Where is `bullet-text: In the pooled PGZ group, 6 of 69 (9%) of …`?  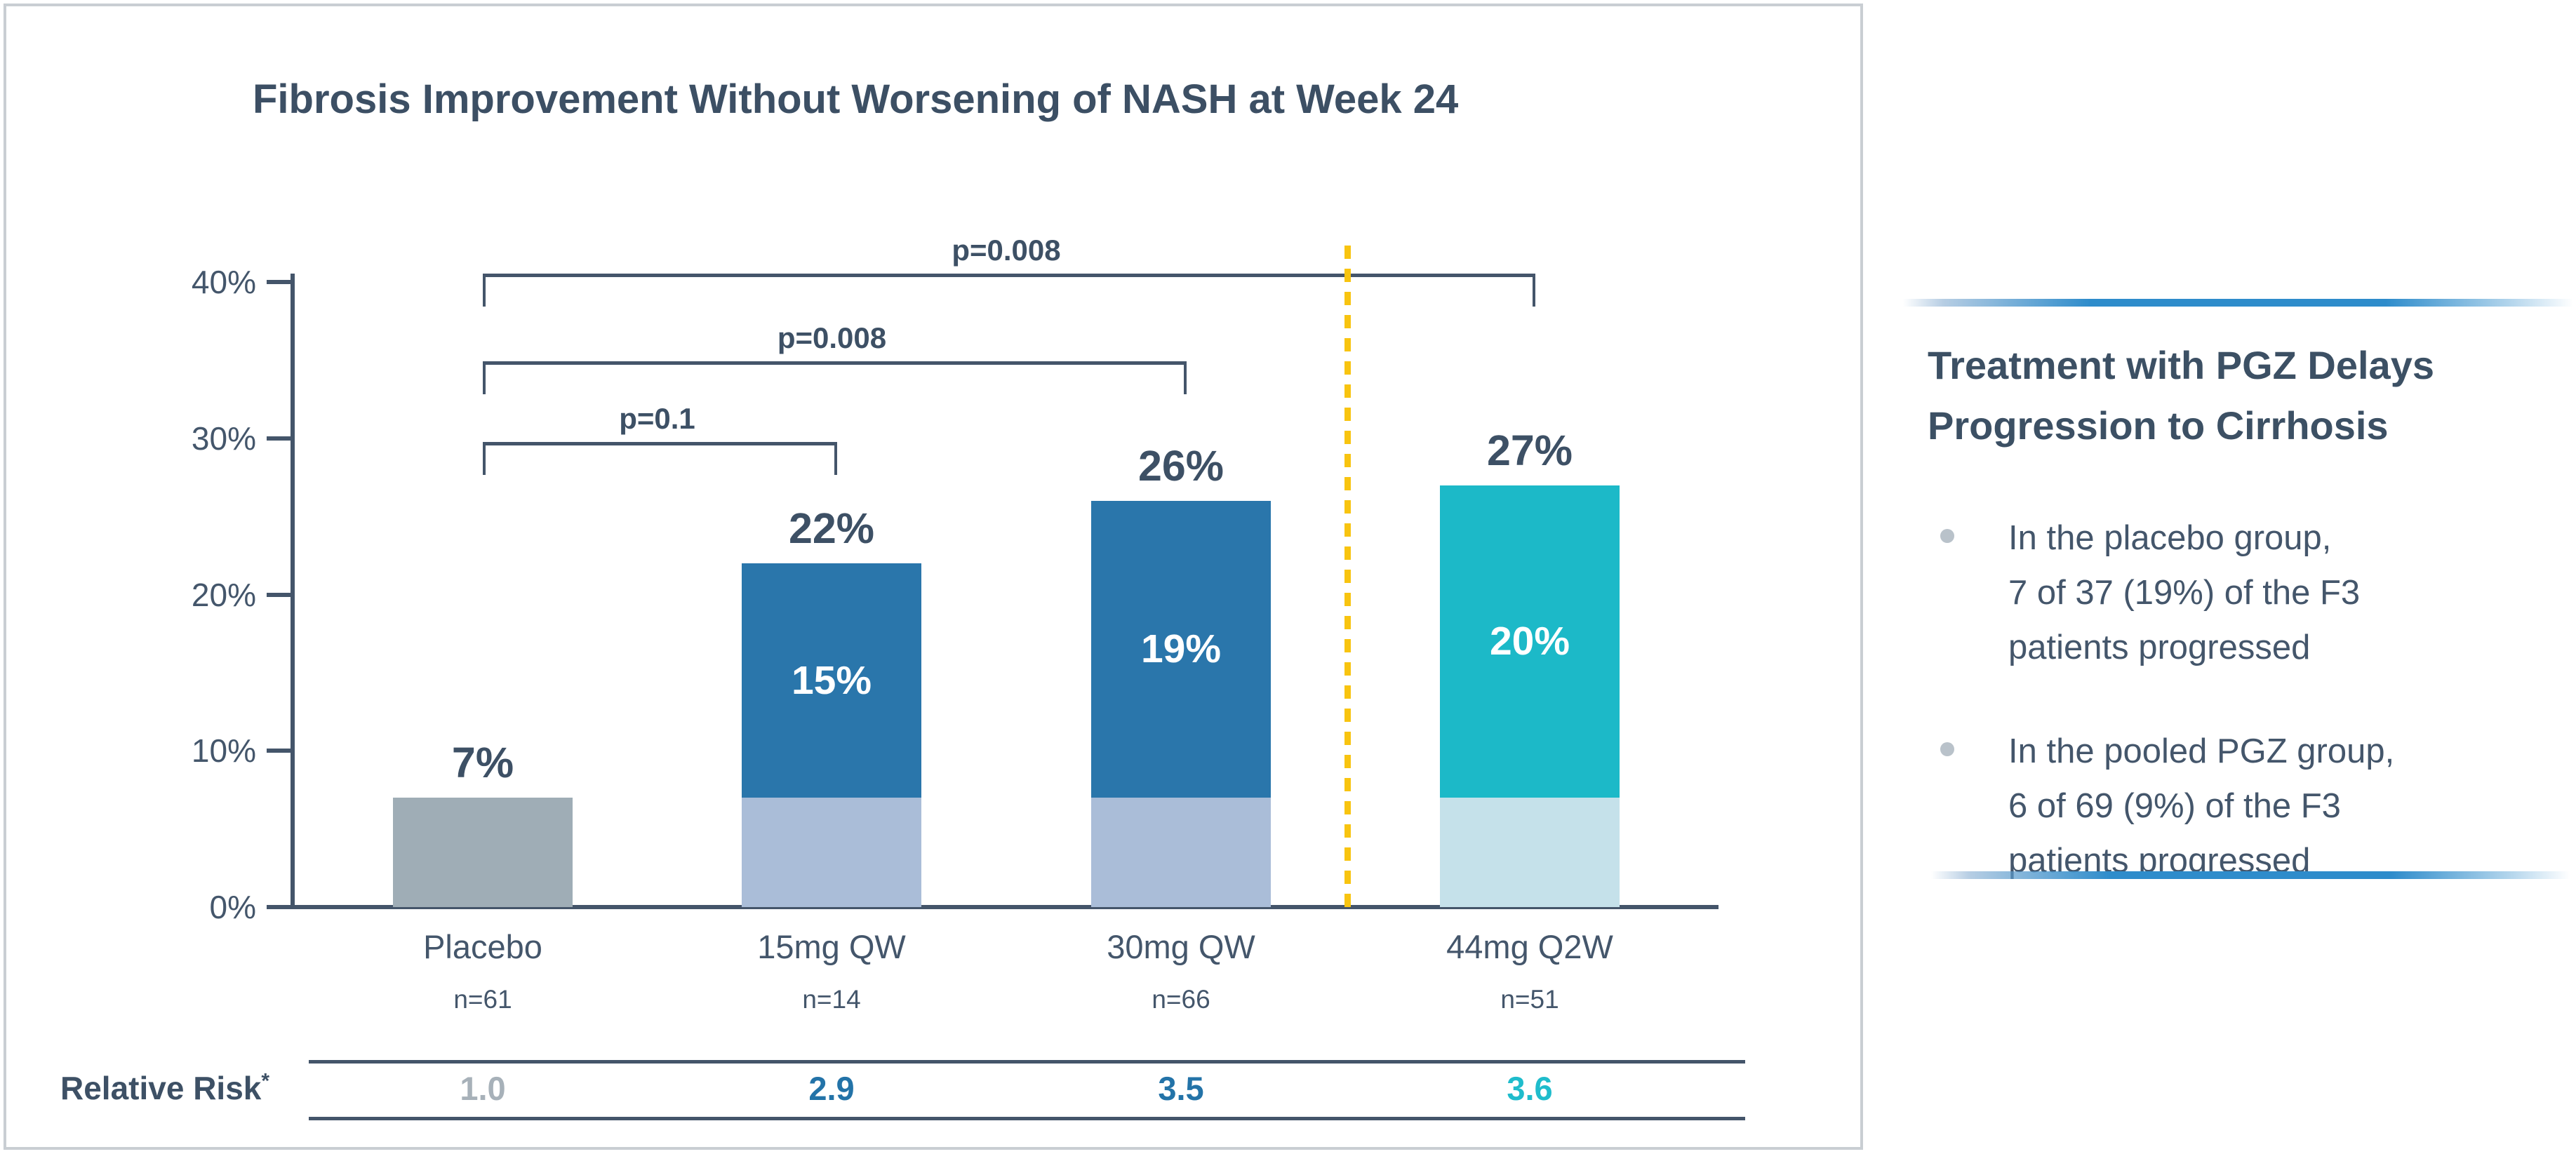 bullet-text: In the pooled PGZ group, 6 of 69 (9%) of … is located at coordinates (2201, 806).